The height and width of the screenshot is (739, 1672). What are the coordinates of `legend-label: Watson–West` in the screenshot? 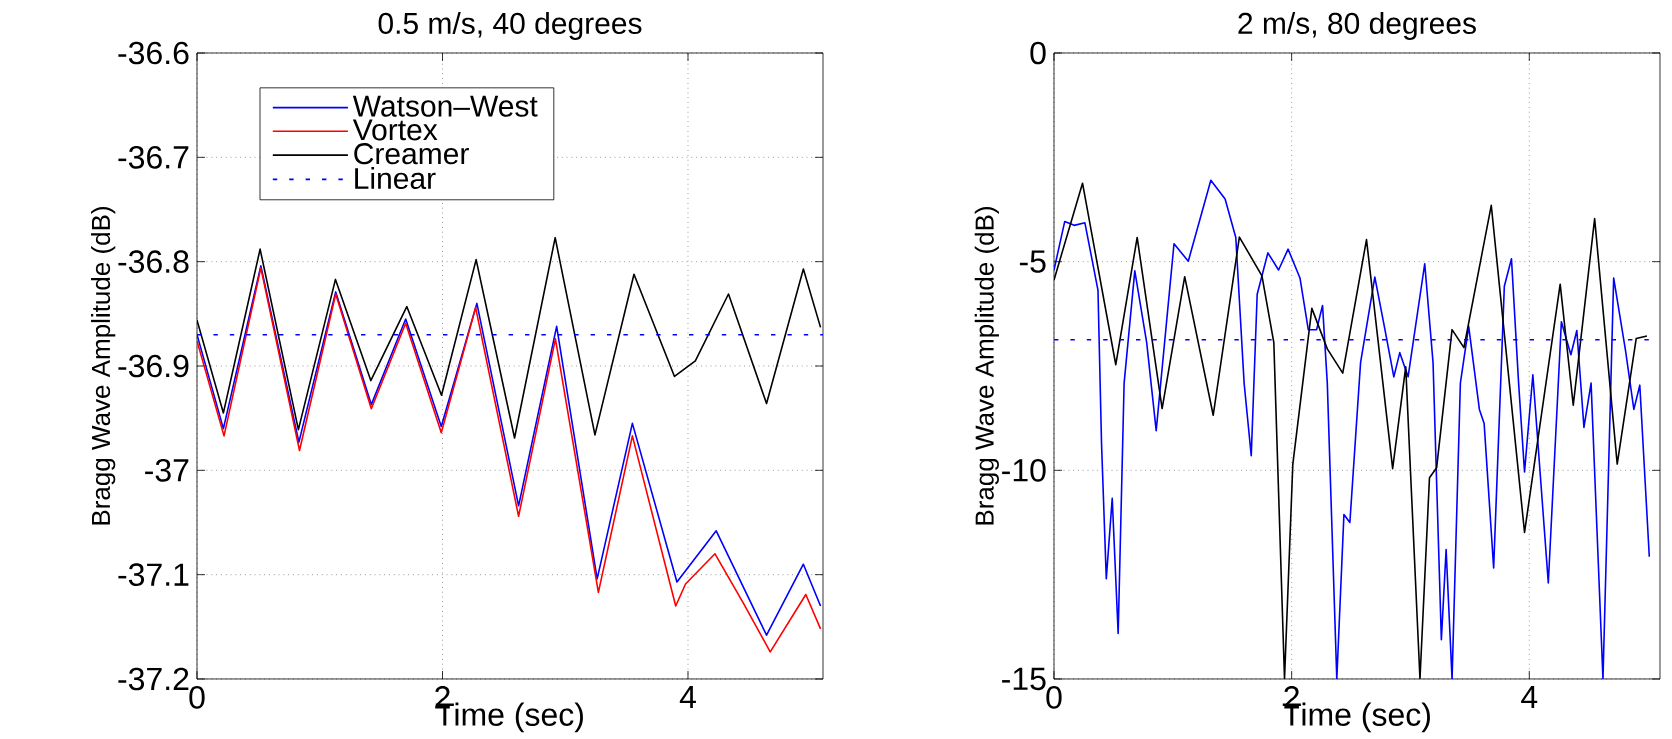 It's located at (445, 106).